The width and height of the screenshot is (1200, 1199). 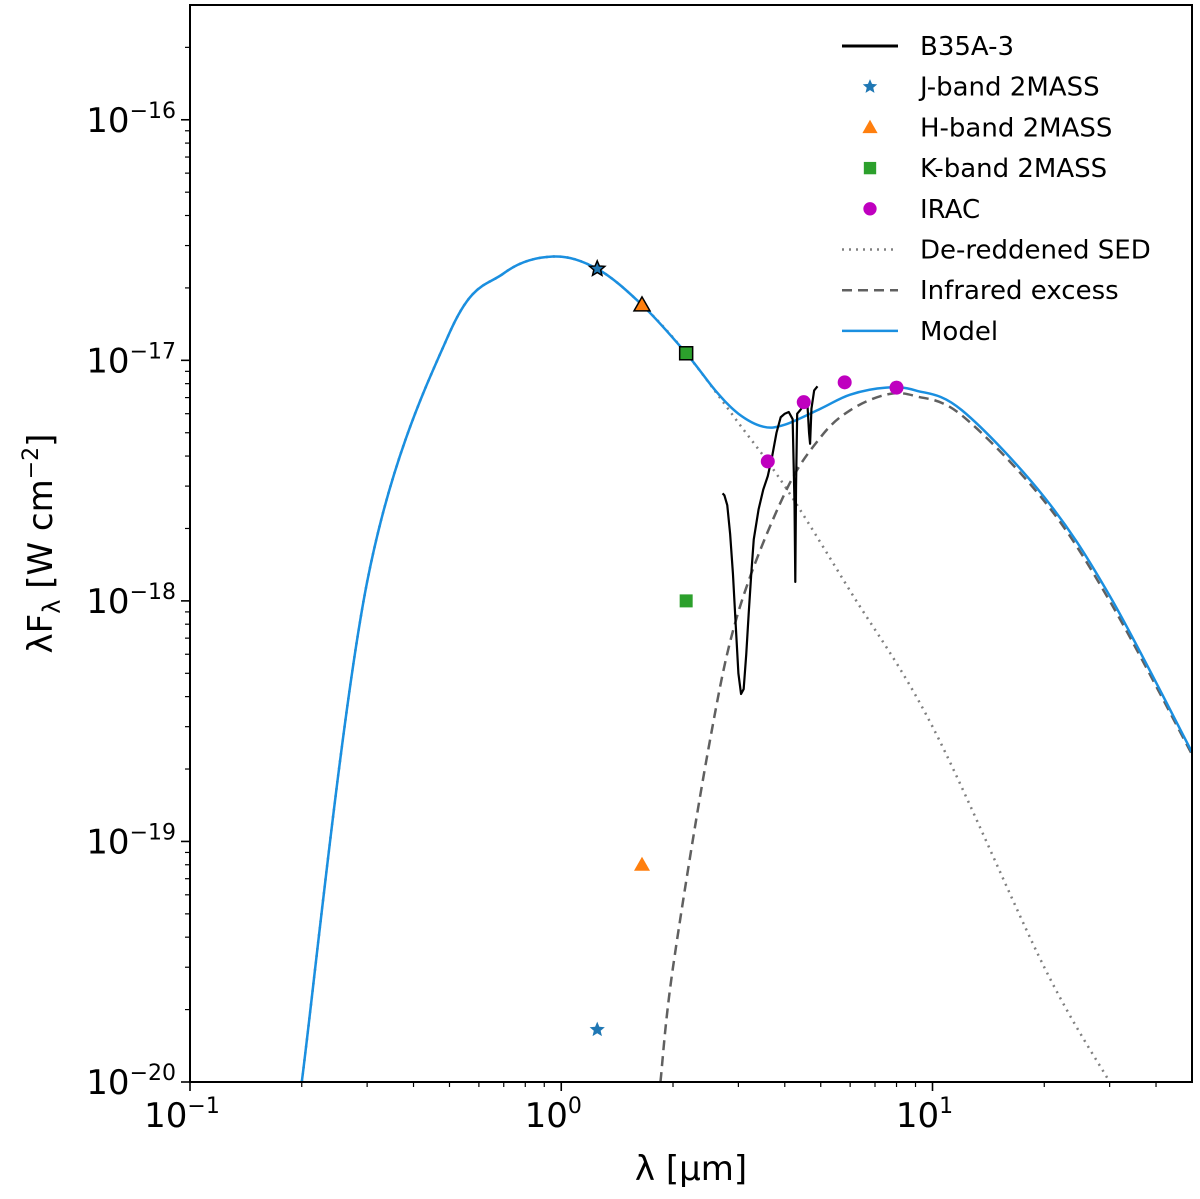 What do you see at coordinates (691, 1169) in the screenshot?
I see `x-axis-label: λ [μm]` at bounding box center [691, 1169].